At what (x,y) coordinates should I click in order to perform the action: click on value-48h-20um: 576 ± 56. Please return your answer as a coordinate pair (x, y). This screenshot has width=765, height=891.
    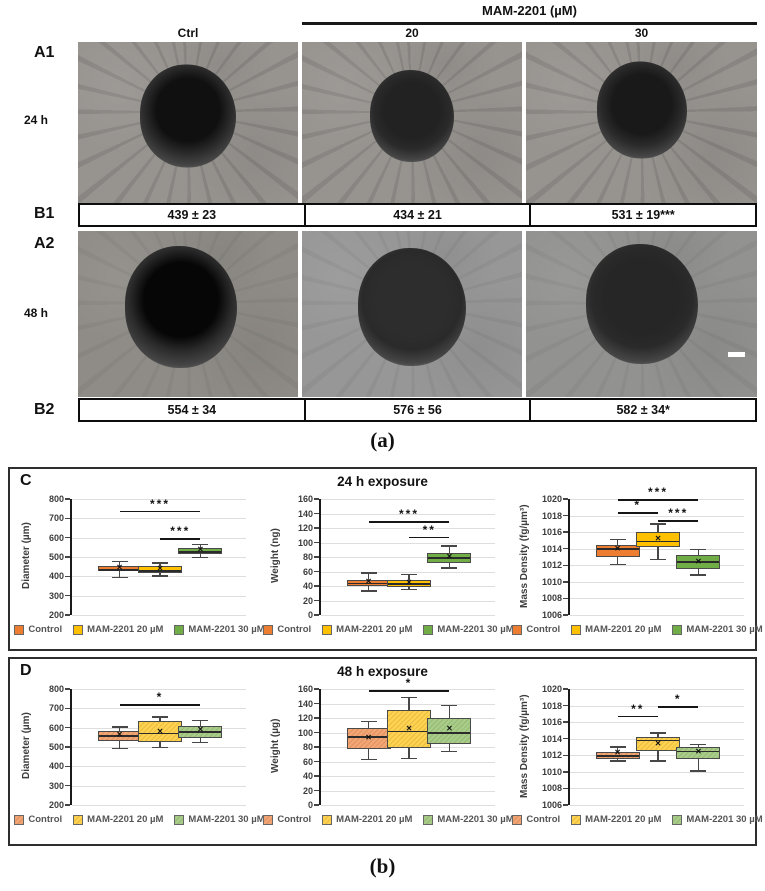
    Looking at the image, I should click on (417, 410).